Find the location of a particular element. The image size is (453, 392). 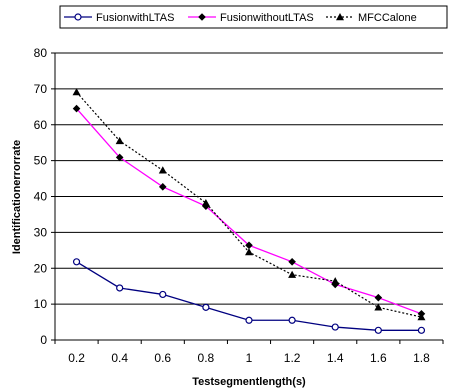

y-tick-label-50: 50 is located at coordinates (41, 161).